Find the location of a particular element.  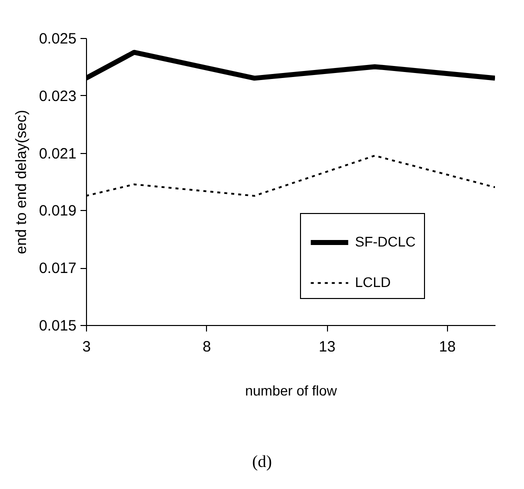

y-tick-label: 0.021 is located at coordinates (57, 153).